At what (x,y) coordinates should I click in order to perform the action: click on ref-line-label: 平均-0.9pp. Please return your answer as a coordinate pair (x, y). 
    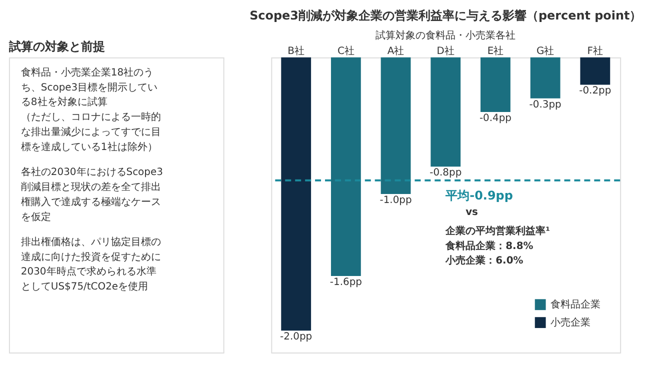
    Looking at the image, I should click on (479, 195).